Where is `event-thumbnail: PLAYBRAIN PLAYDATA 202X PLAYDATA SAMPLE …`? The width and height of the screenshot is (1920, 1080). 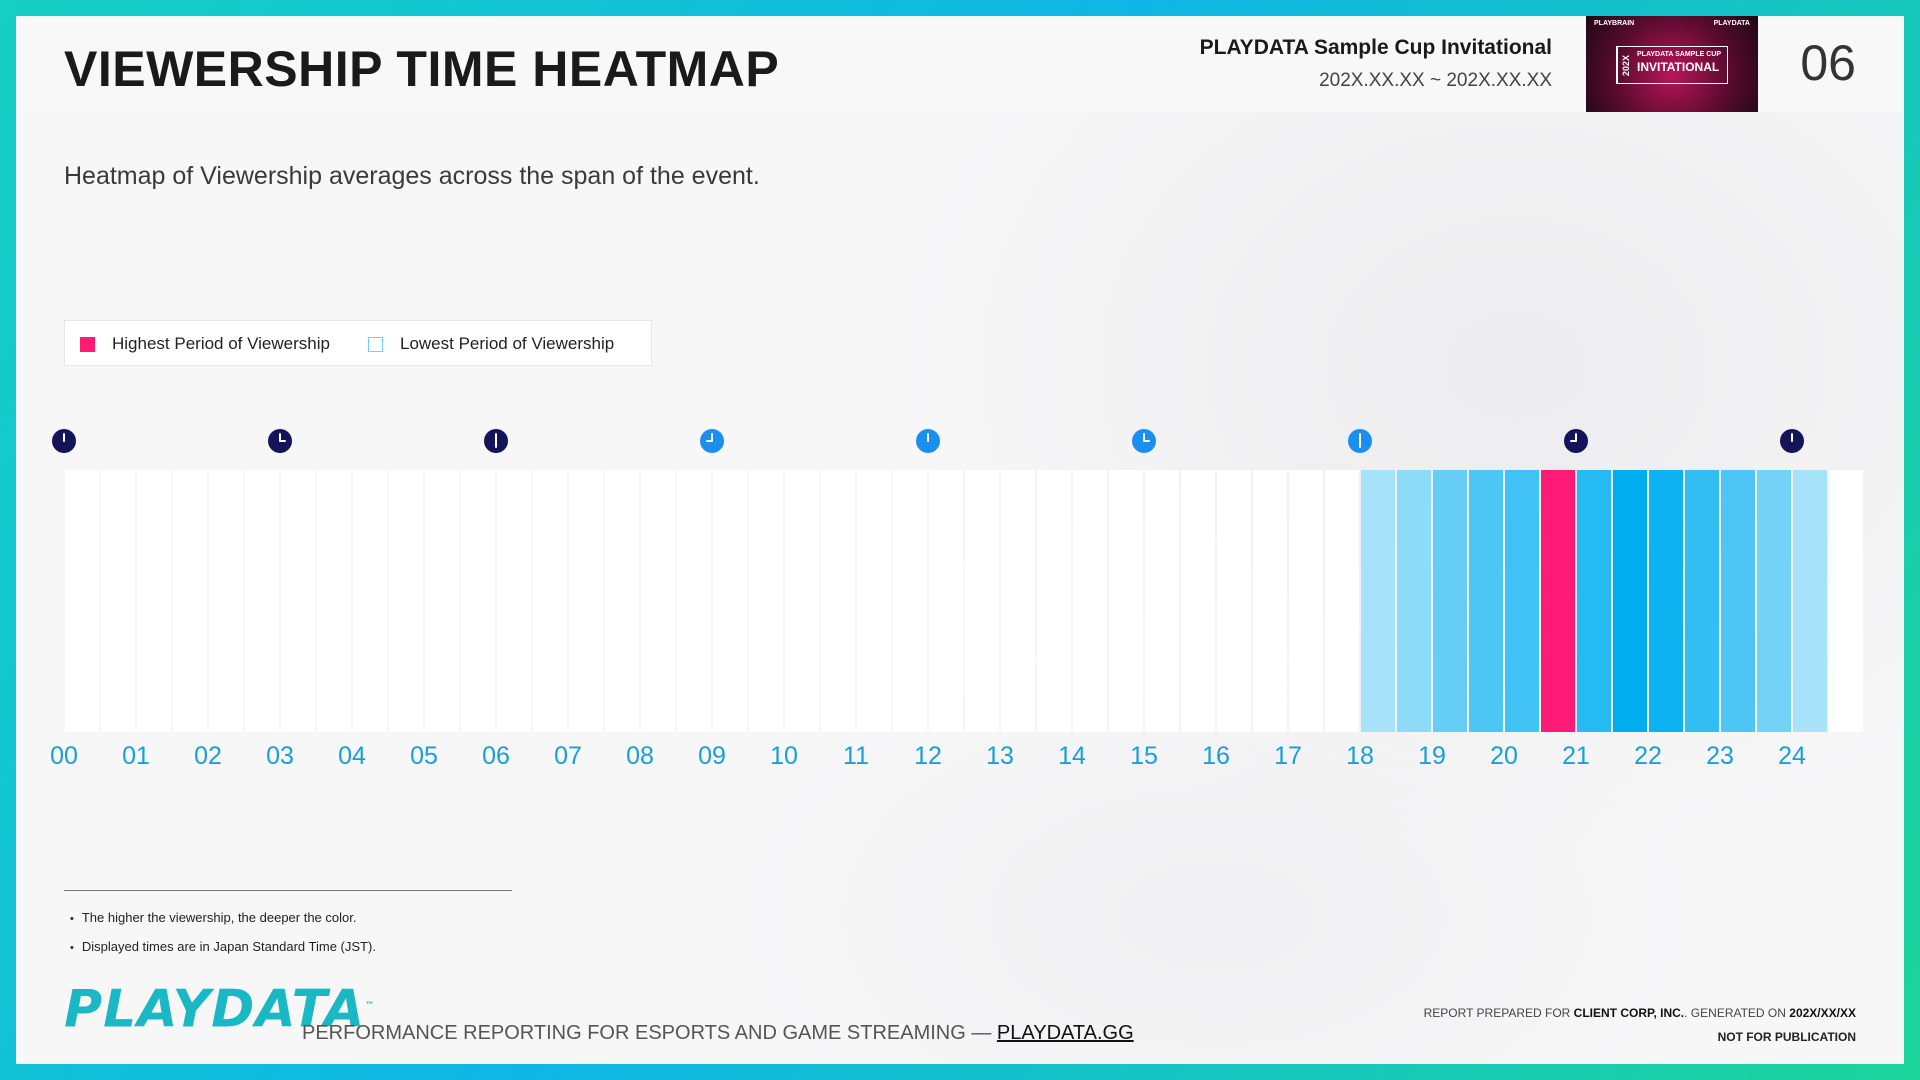
event-thumbnail: PLAYBRAIN PLAYDATA 202X PLAYDATA SAMPLE … is located at coordinates (1672, 64).